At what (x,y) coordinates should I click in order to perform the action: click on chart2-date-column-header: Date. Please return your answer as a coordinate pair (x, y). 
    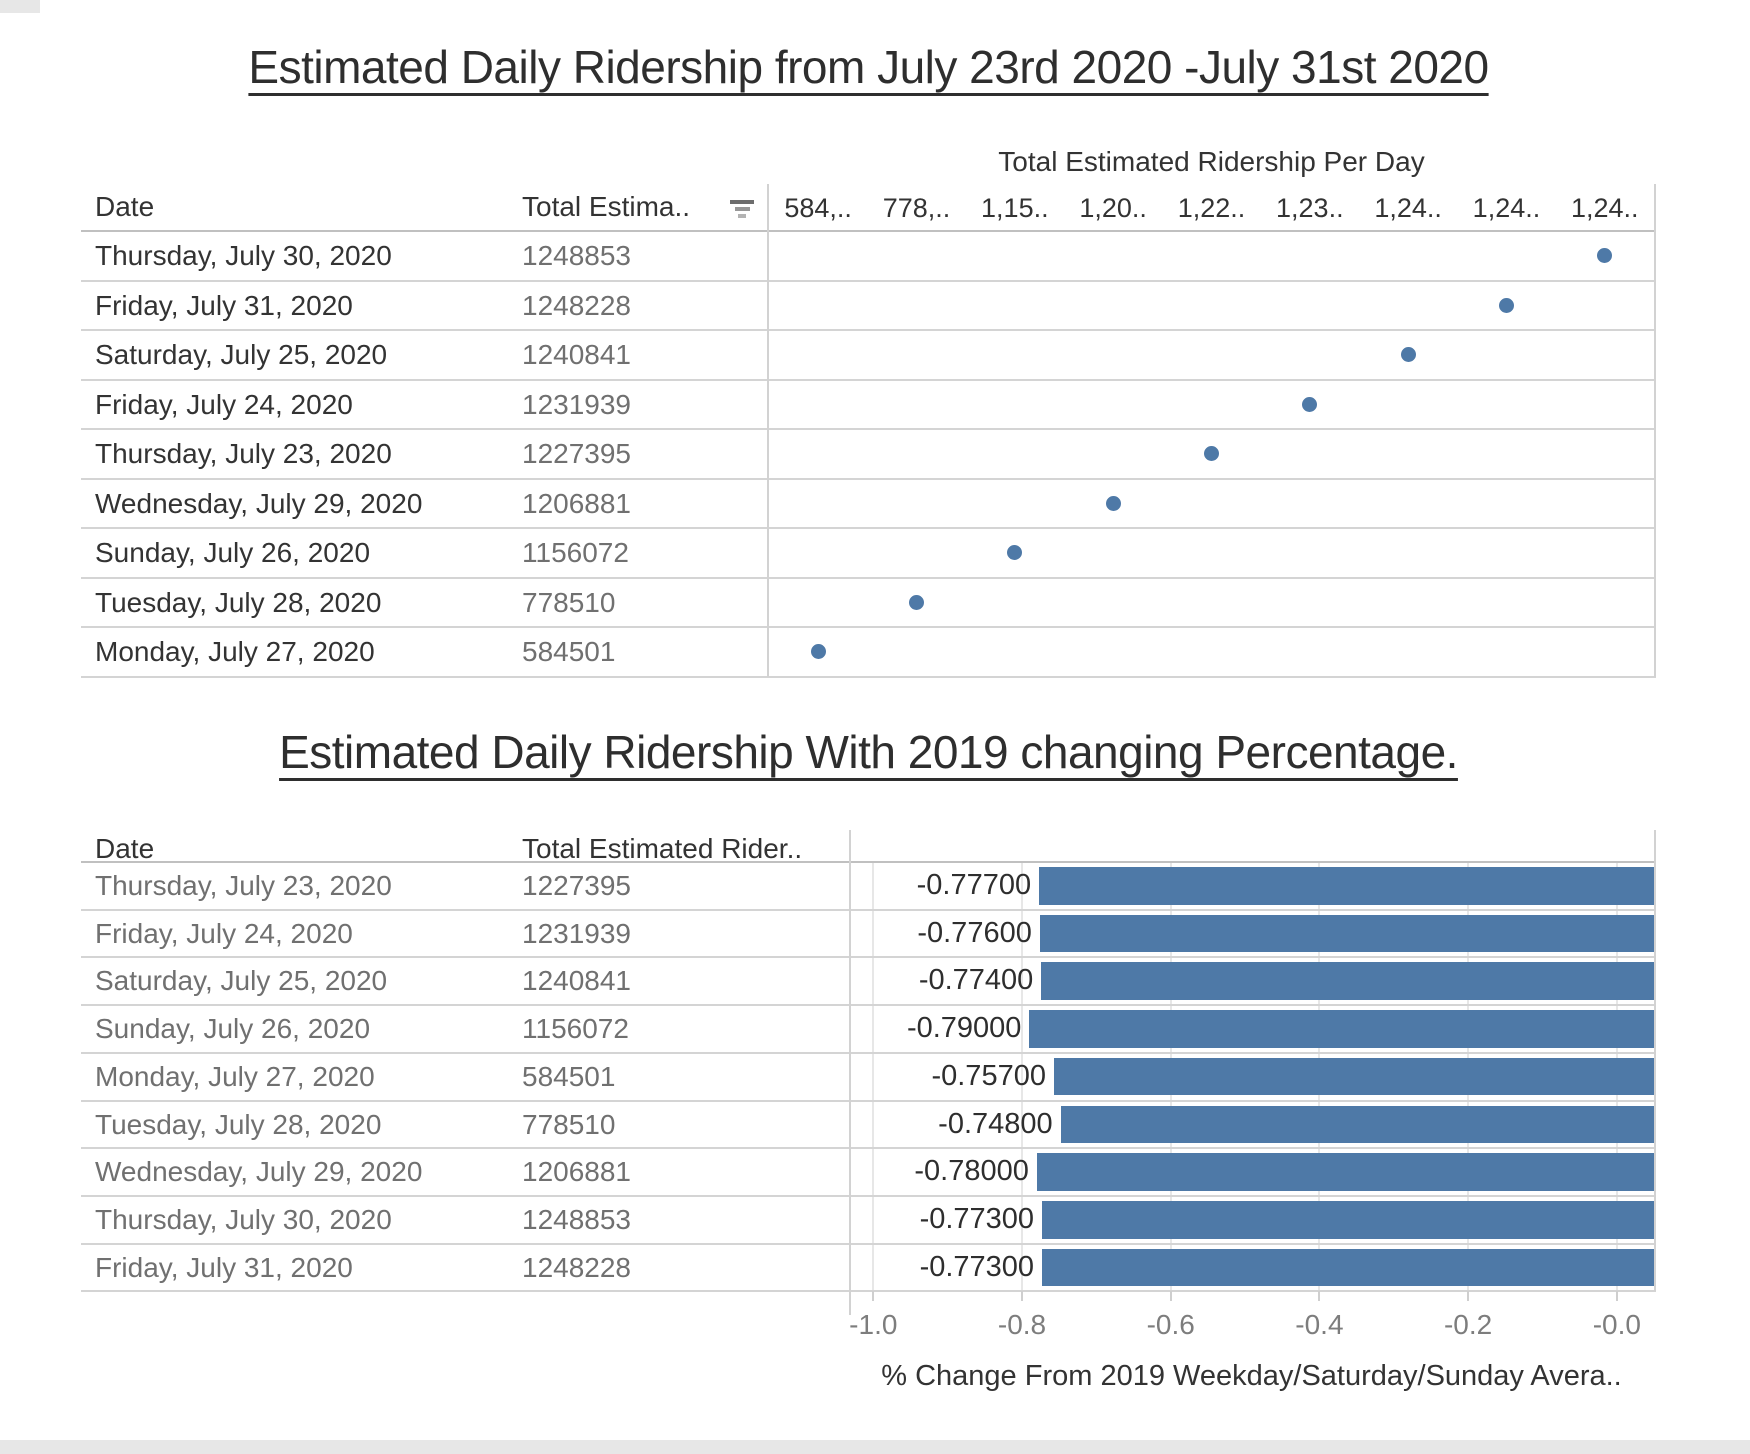
    Looking at the image, I should click on (125, 848).